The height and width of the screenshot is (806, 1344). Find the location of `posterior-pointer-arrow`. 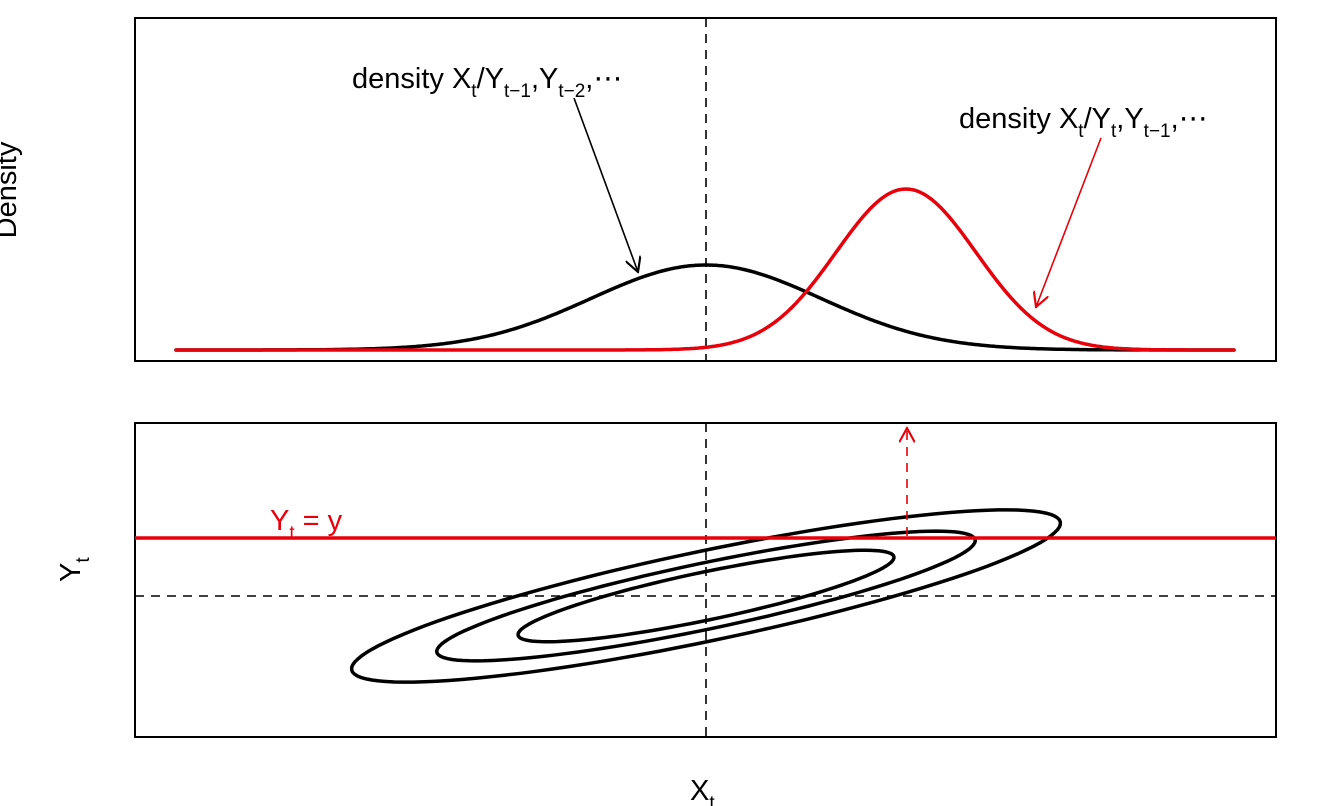

posterior-pointer-arrow is located at coordinates (1069, 222).